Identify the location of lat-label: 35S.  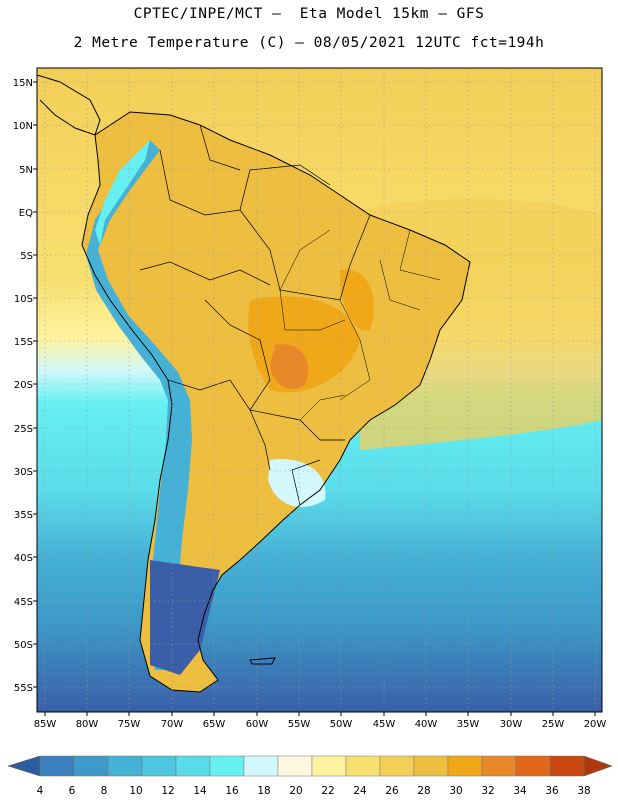
(23, 515).